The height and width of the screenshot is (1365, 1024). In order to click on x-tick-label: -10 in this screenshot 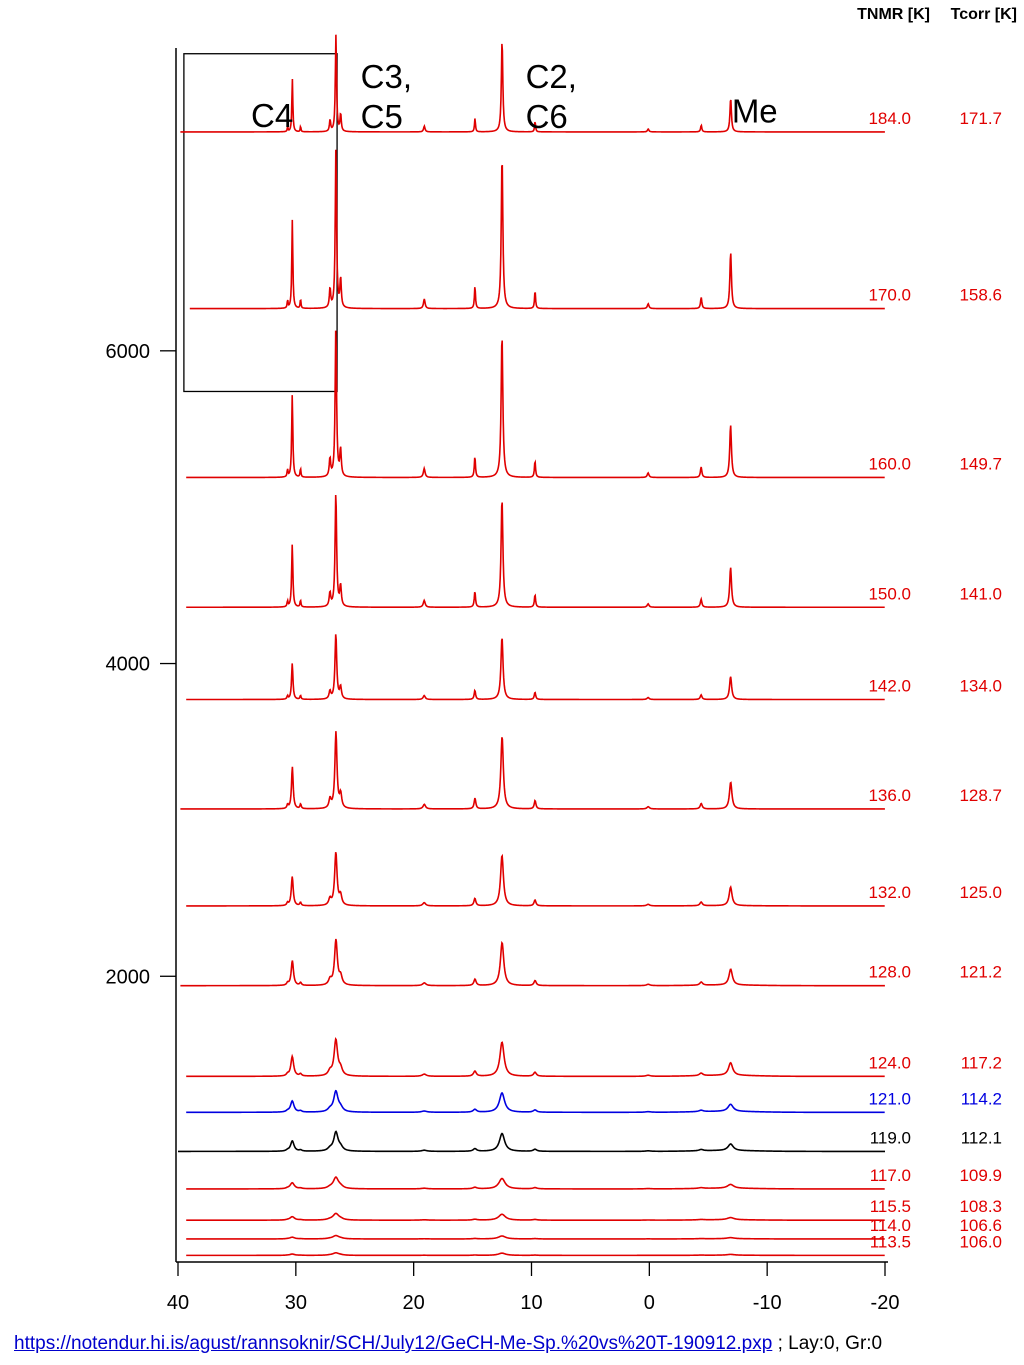, I will do `click(767, 1303)`.